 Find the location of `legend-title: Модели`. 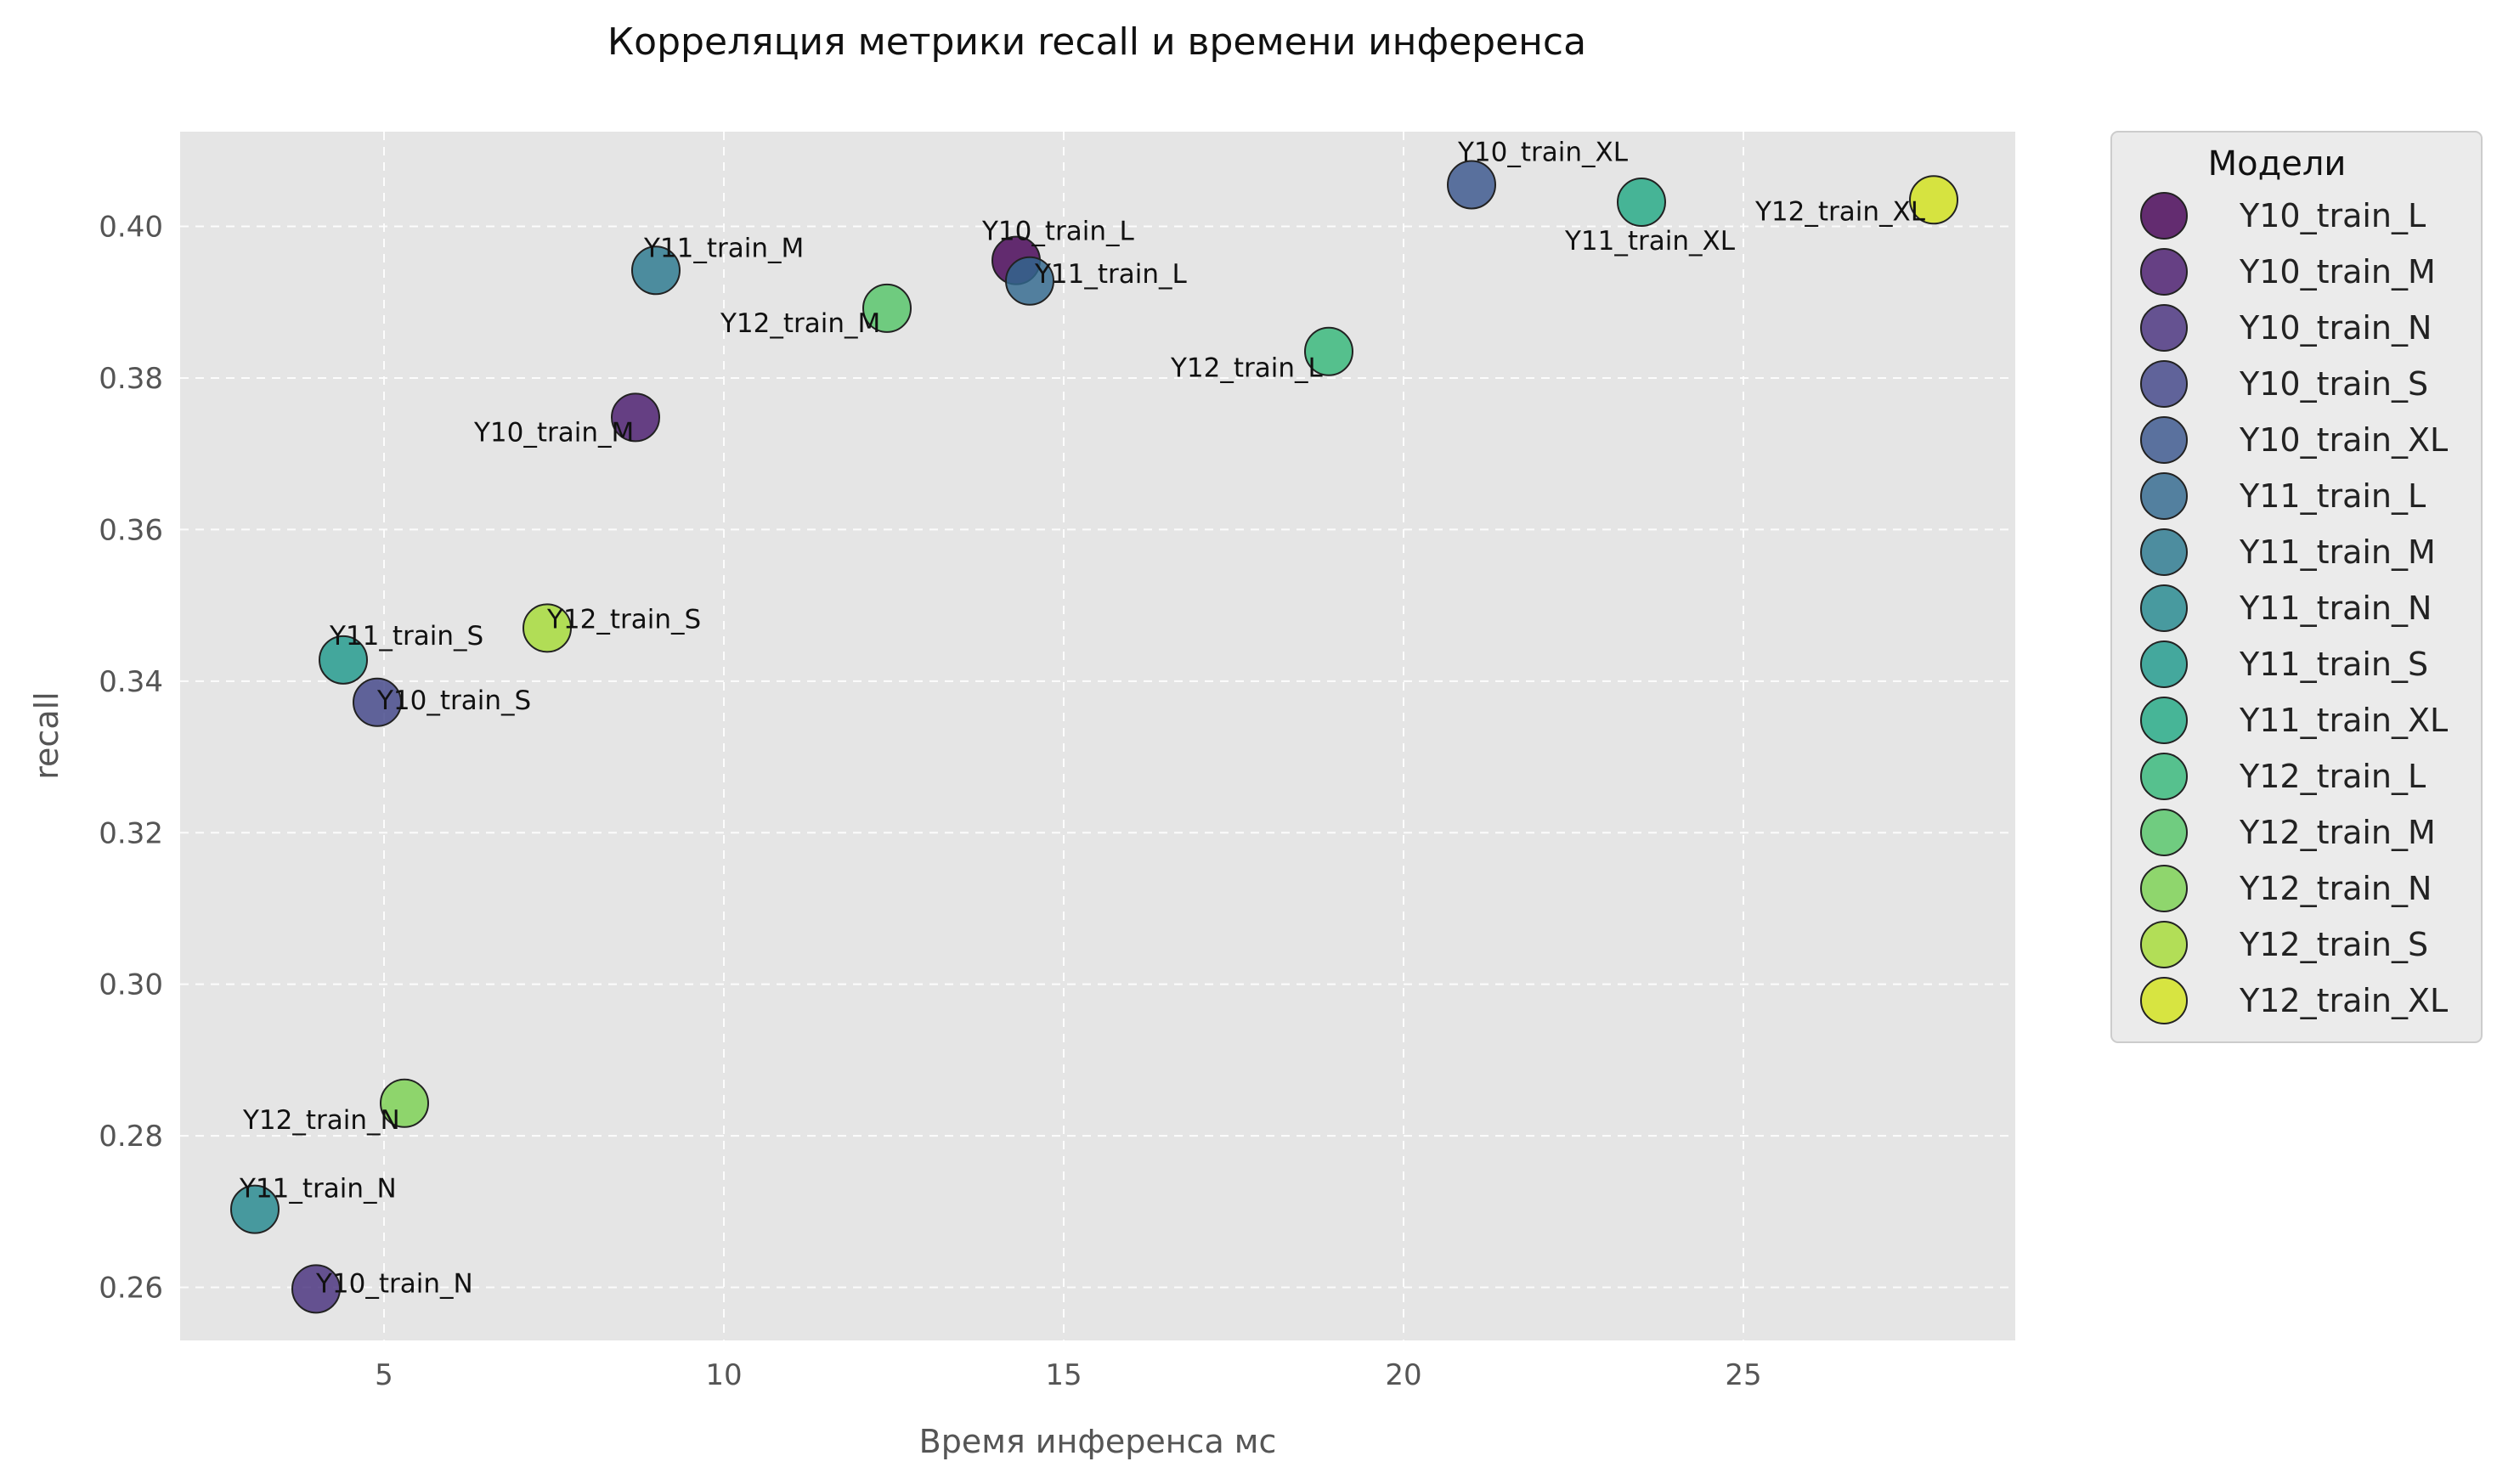

legend-title: Модели is located at coordinates (2277, 163).